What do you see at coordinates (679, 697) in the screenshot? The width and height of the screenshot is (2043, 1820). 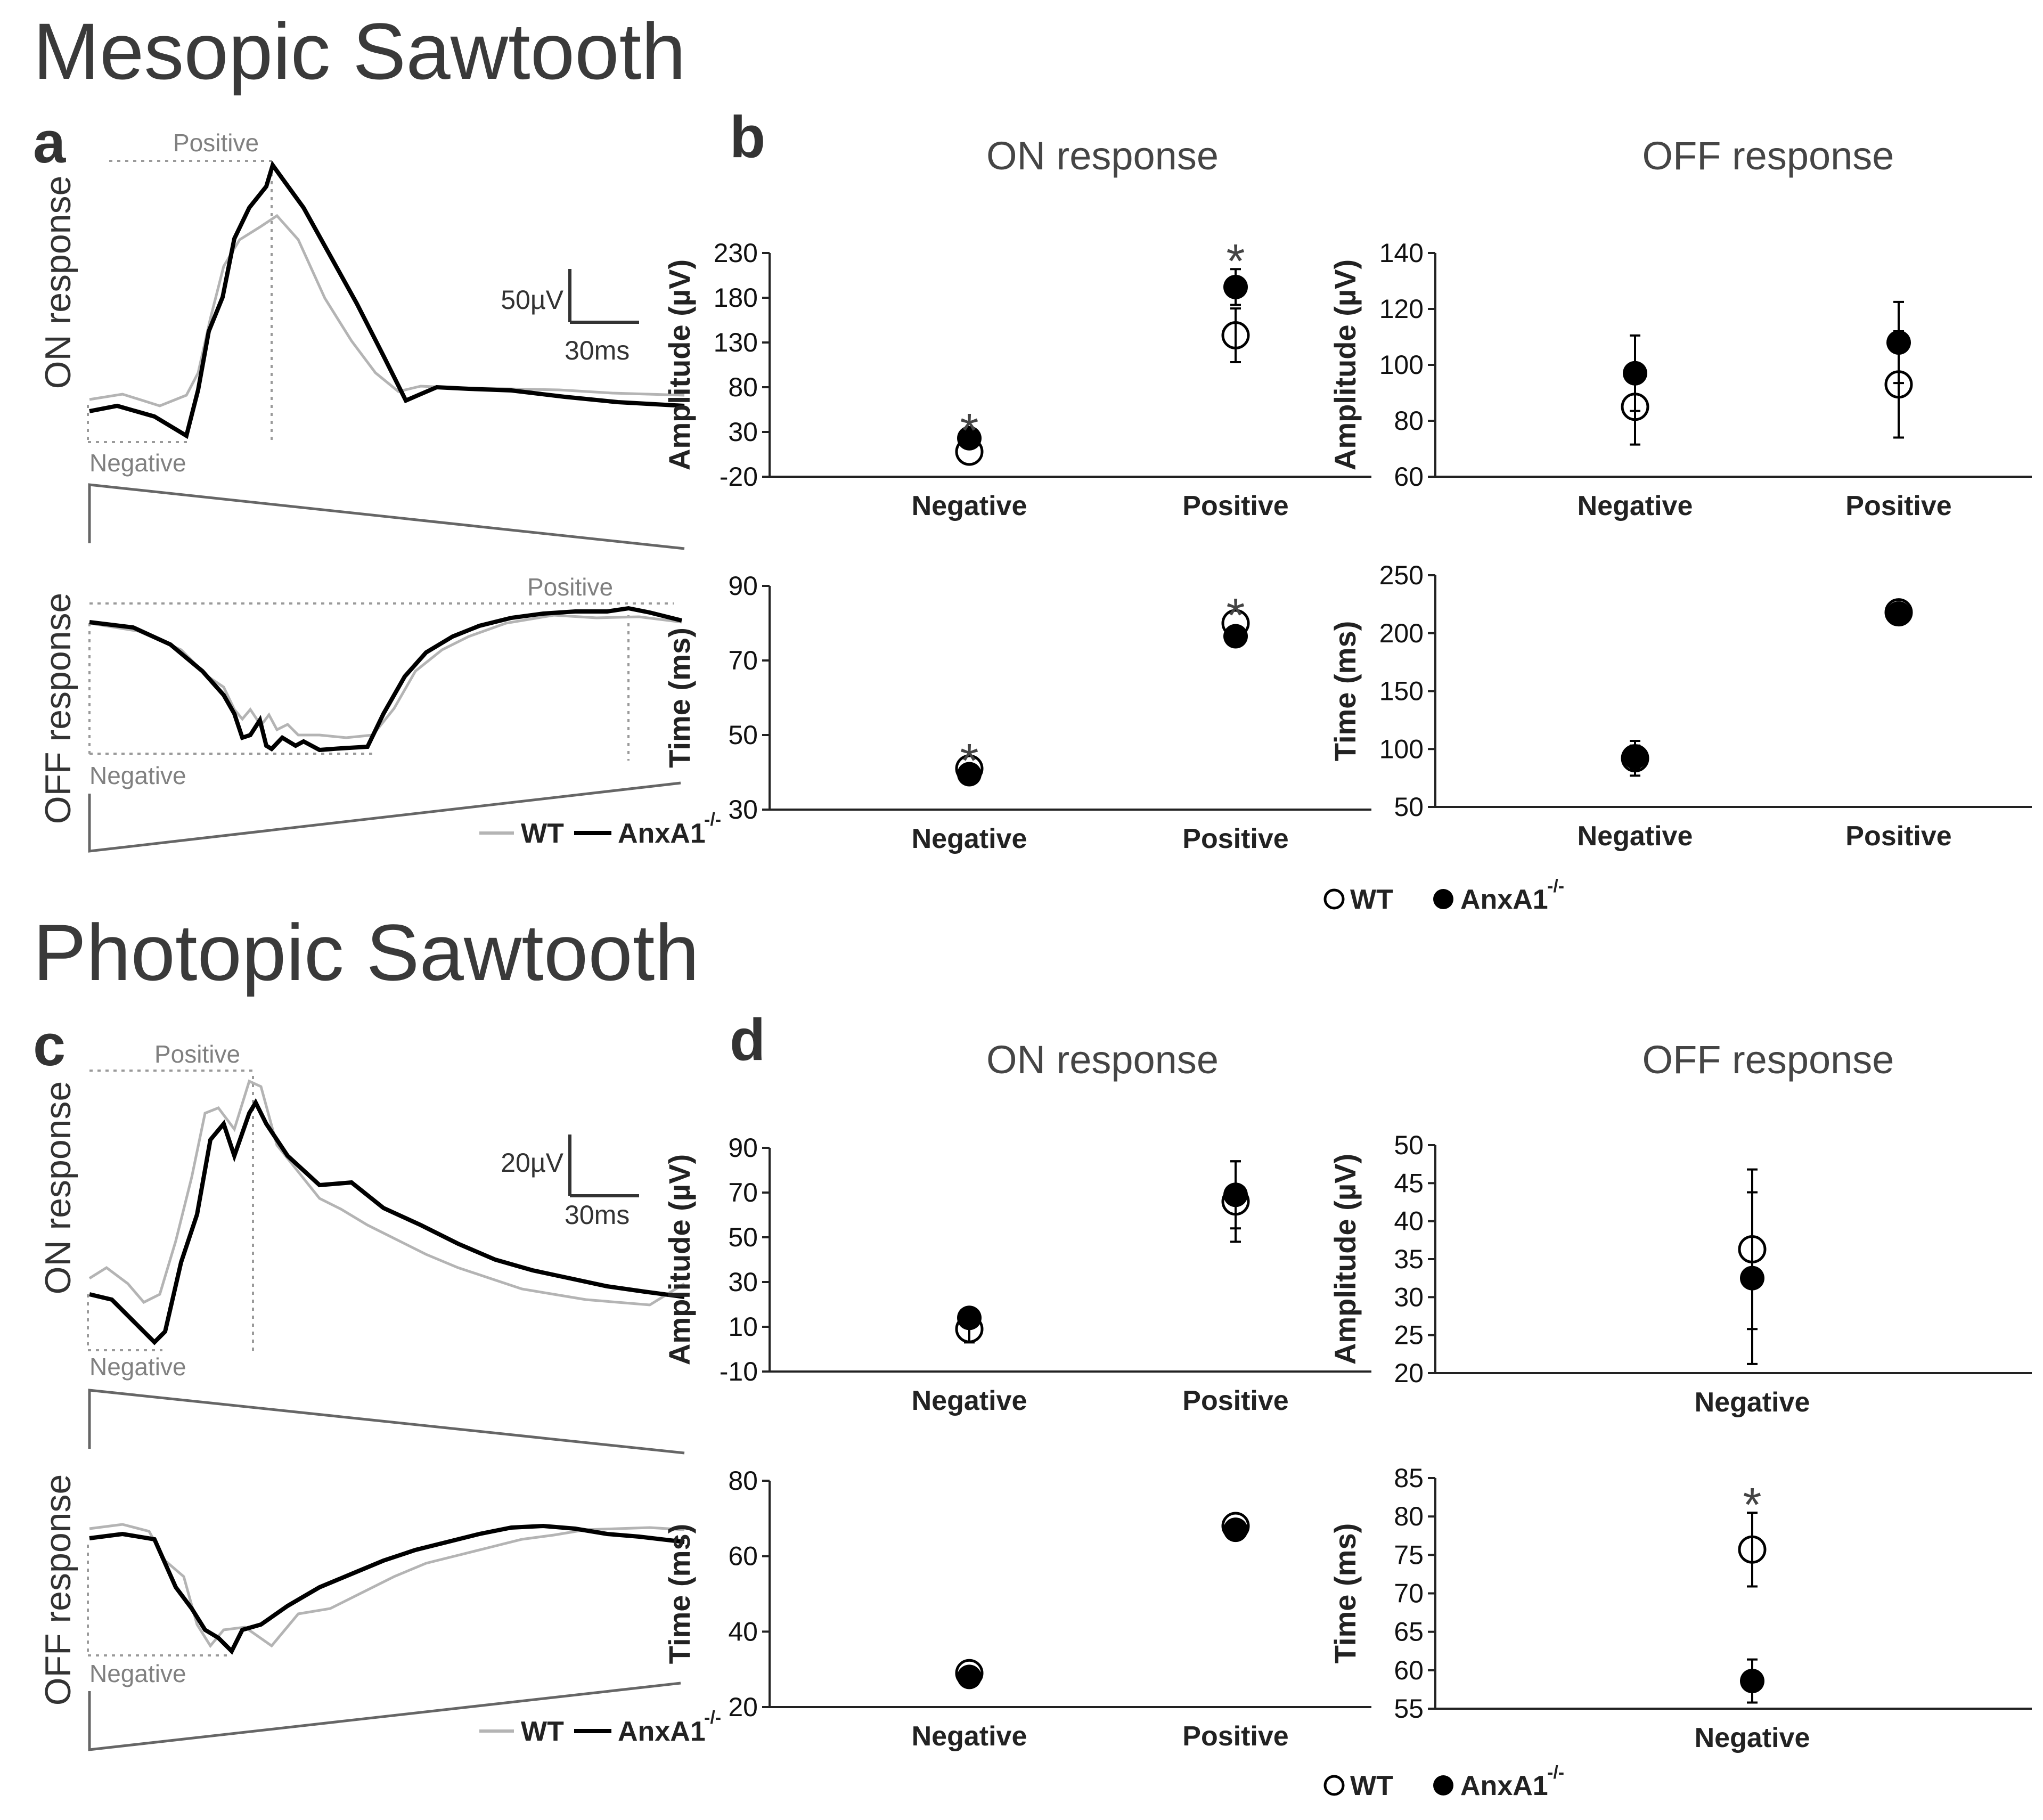 I see `b_on_time-ylabel: Time (ms)` at bounding box center [679, 697].